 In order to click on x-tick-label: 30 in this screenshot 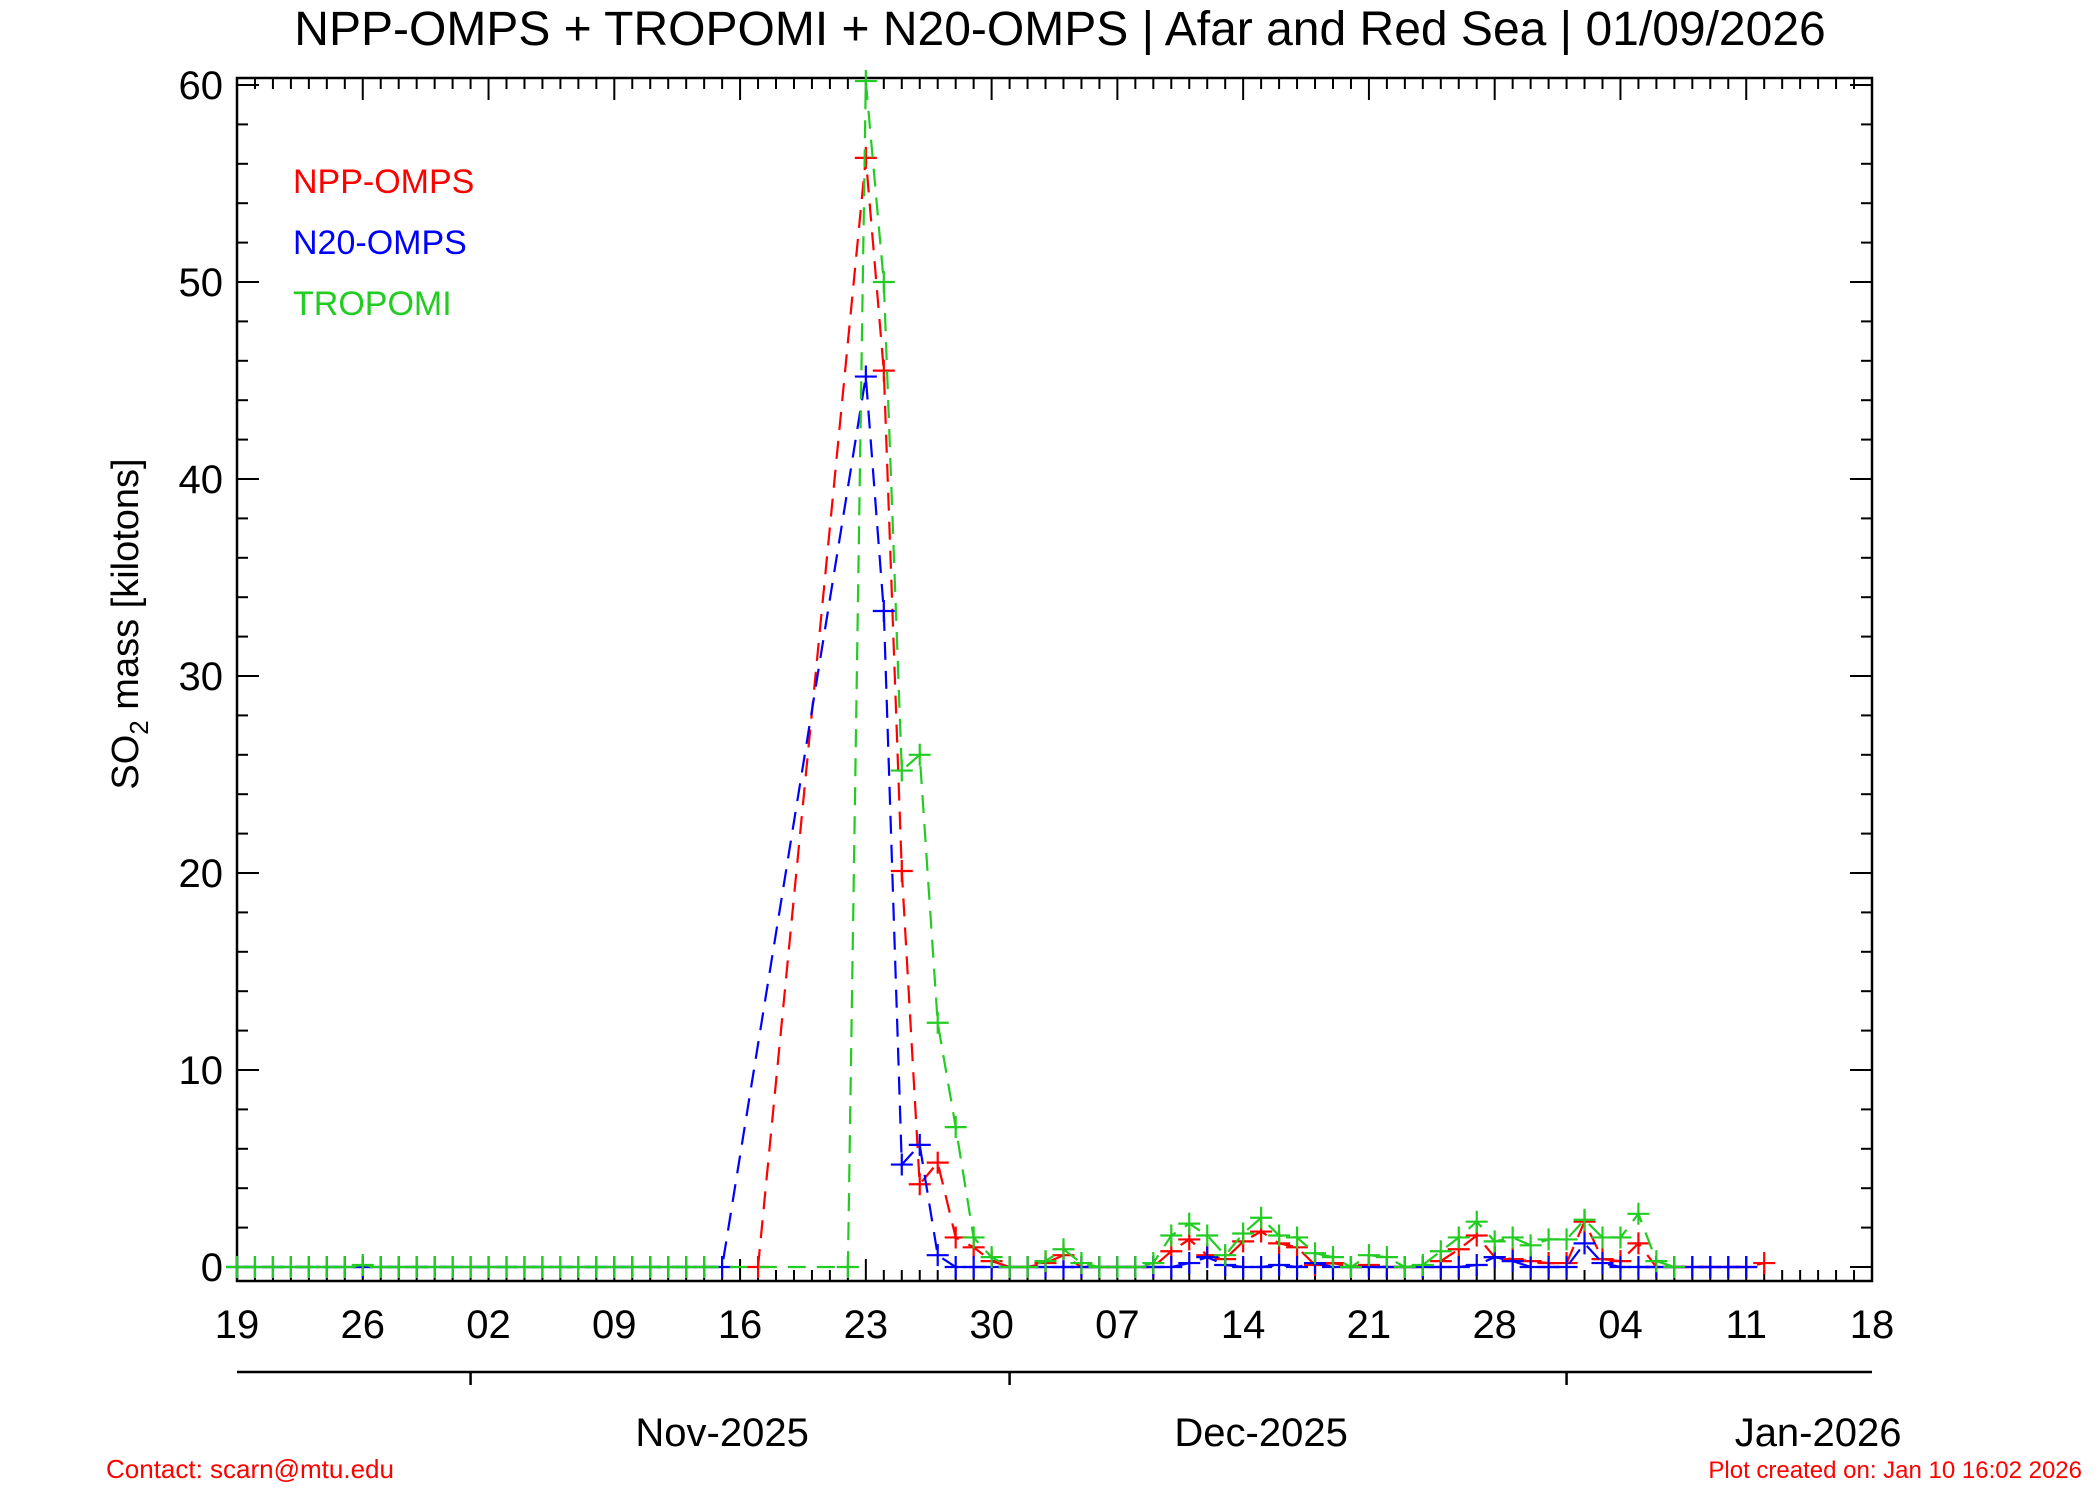, I will do `click(991, 1325)`.